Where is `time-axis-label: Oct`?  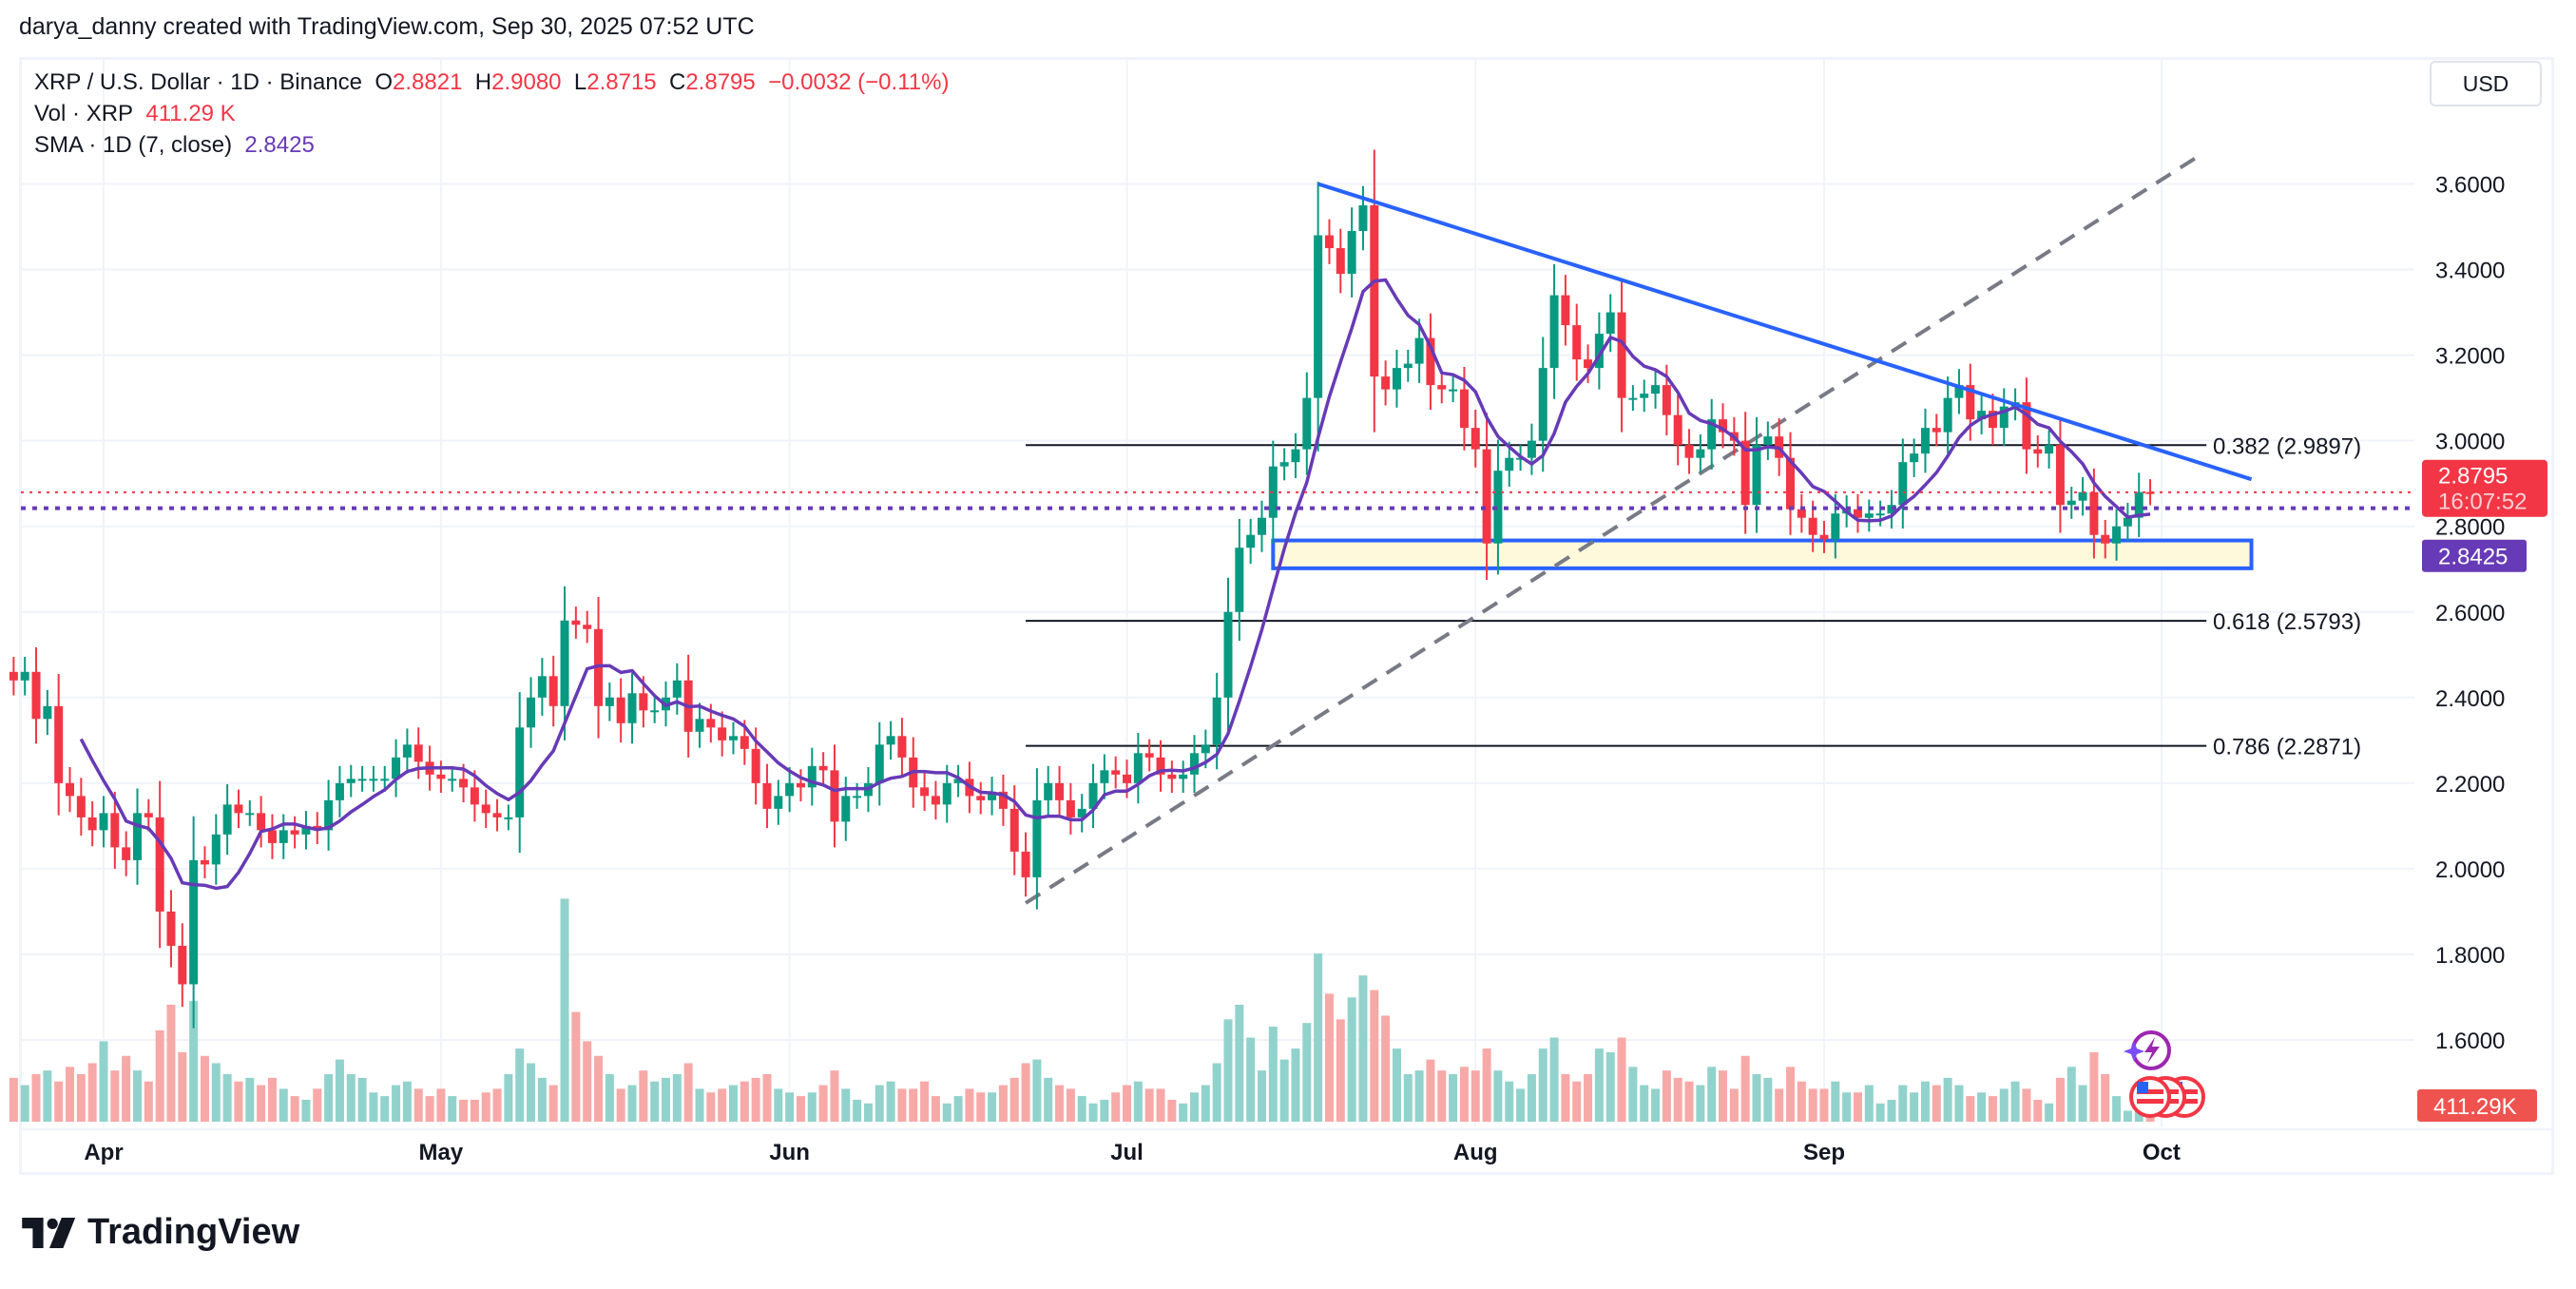 time-axis-label: Oct is located at coordinates (2162, 1152).